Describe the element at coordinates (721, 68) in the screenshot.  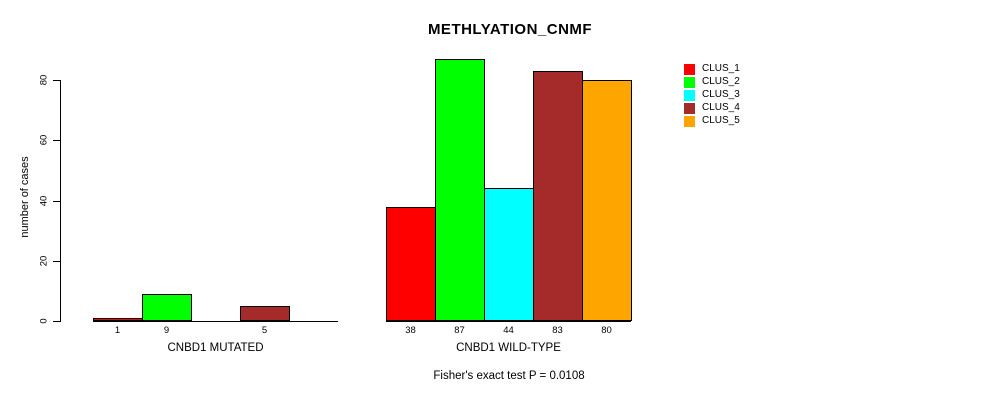
I see `legend-label-clus_1: CLUS_1` at that location.